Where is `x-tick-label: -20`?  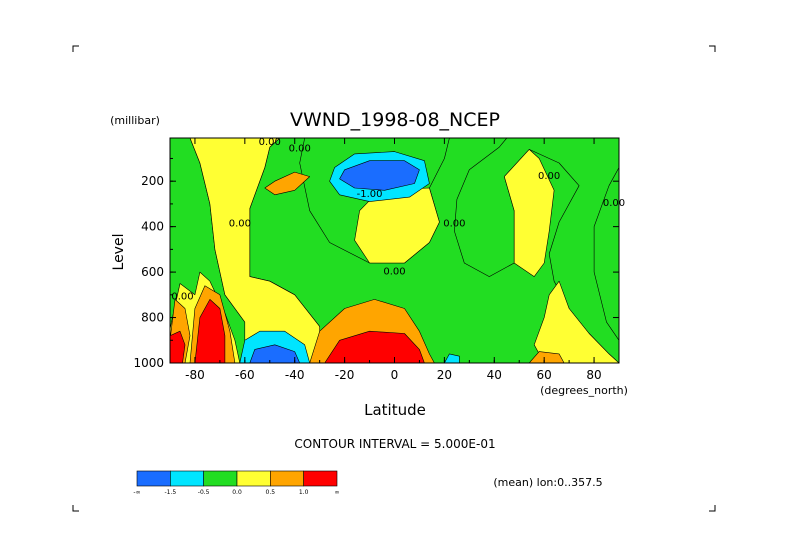
x-tick-label: -20 is located at coordinates (345, 375).